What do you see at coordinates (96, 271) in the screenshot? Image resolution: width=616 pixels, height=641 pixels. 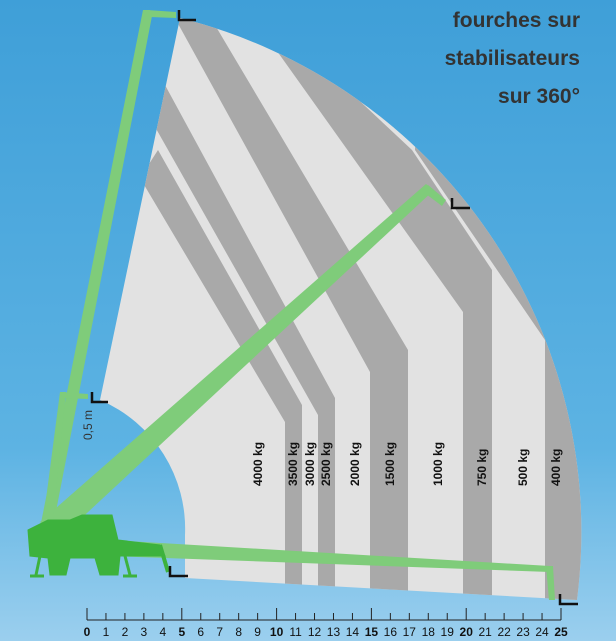 I see `boom-high` at bounding box center [96, 271].